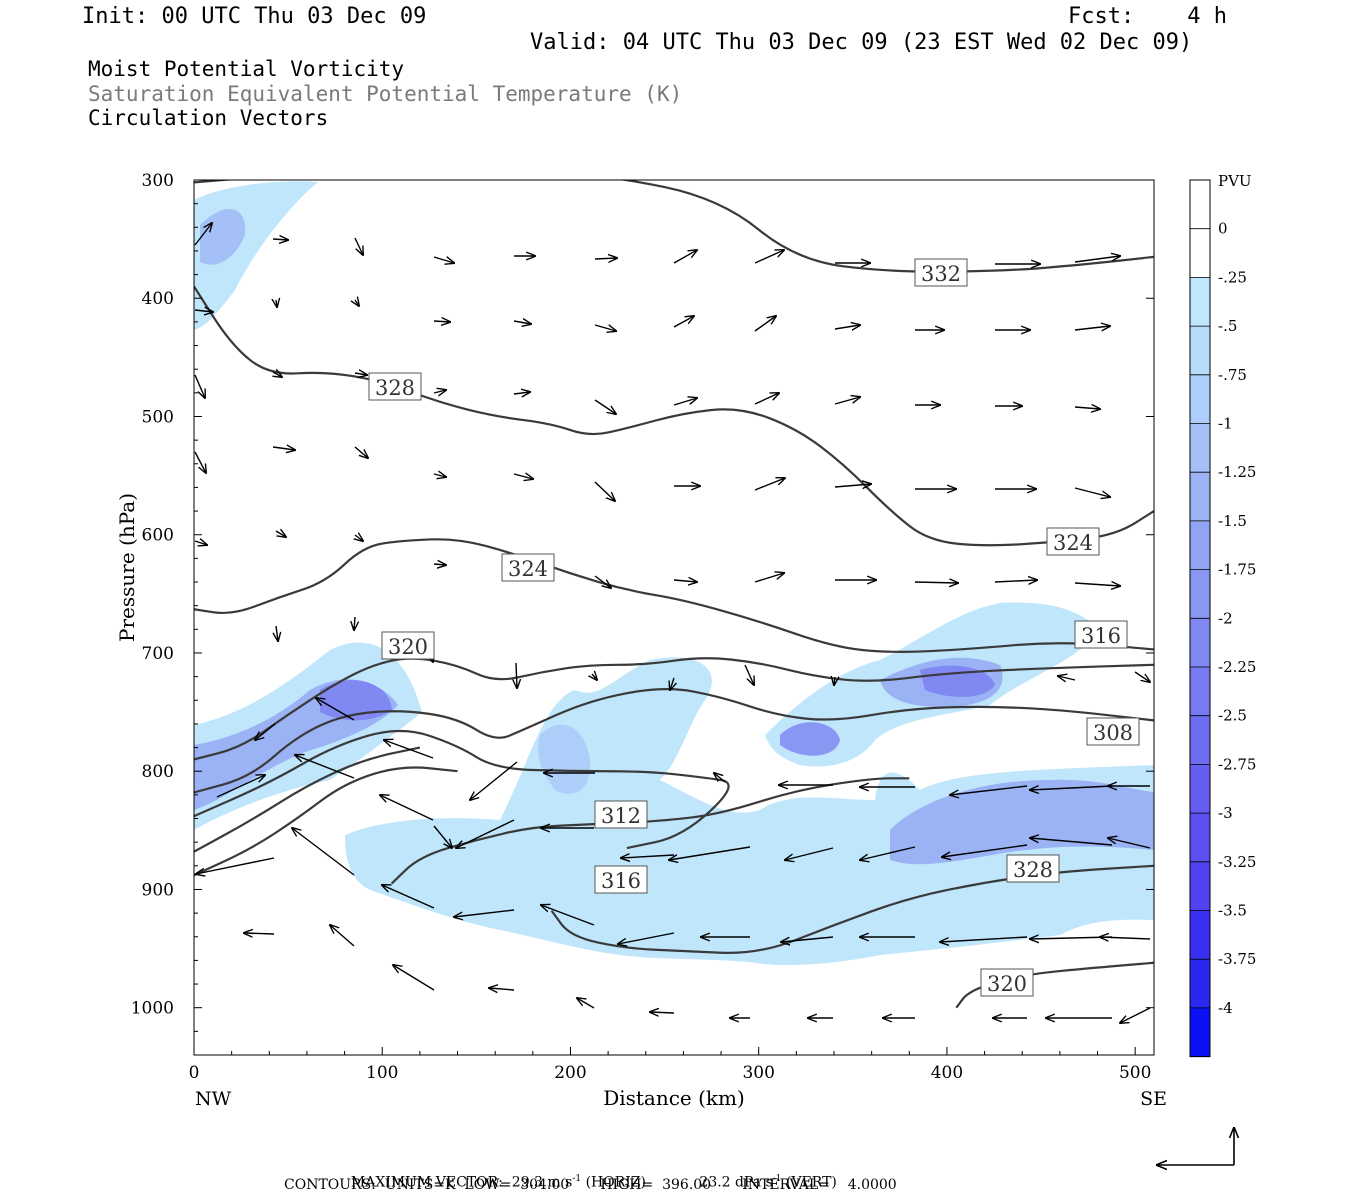  I want to click on contour-label: 320, so click(408, 647).